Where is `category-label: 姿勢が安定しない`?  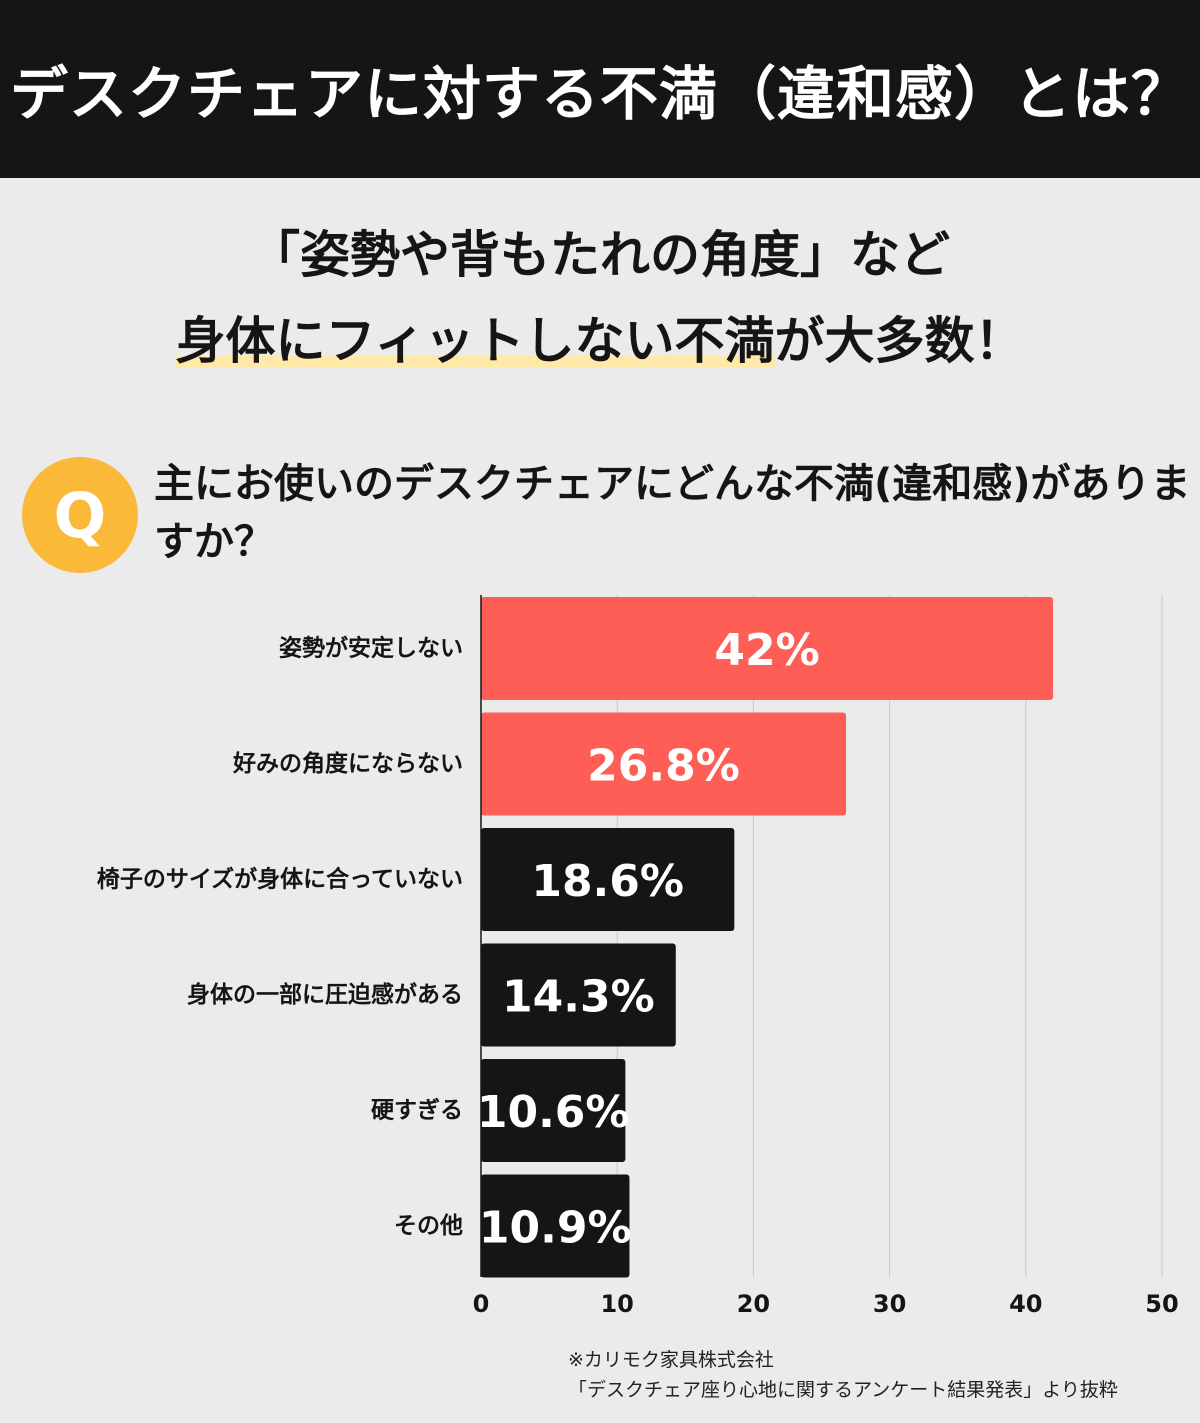
category-label: 姿勢が安定しない is located at coordinates (371, 648).